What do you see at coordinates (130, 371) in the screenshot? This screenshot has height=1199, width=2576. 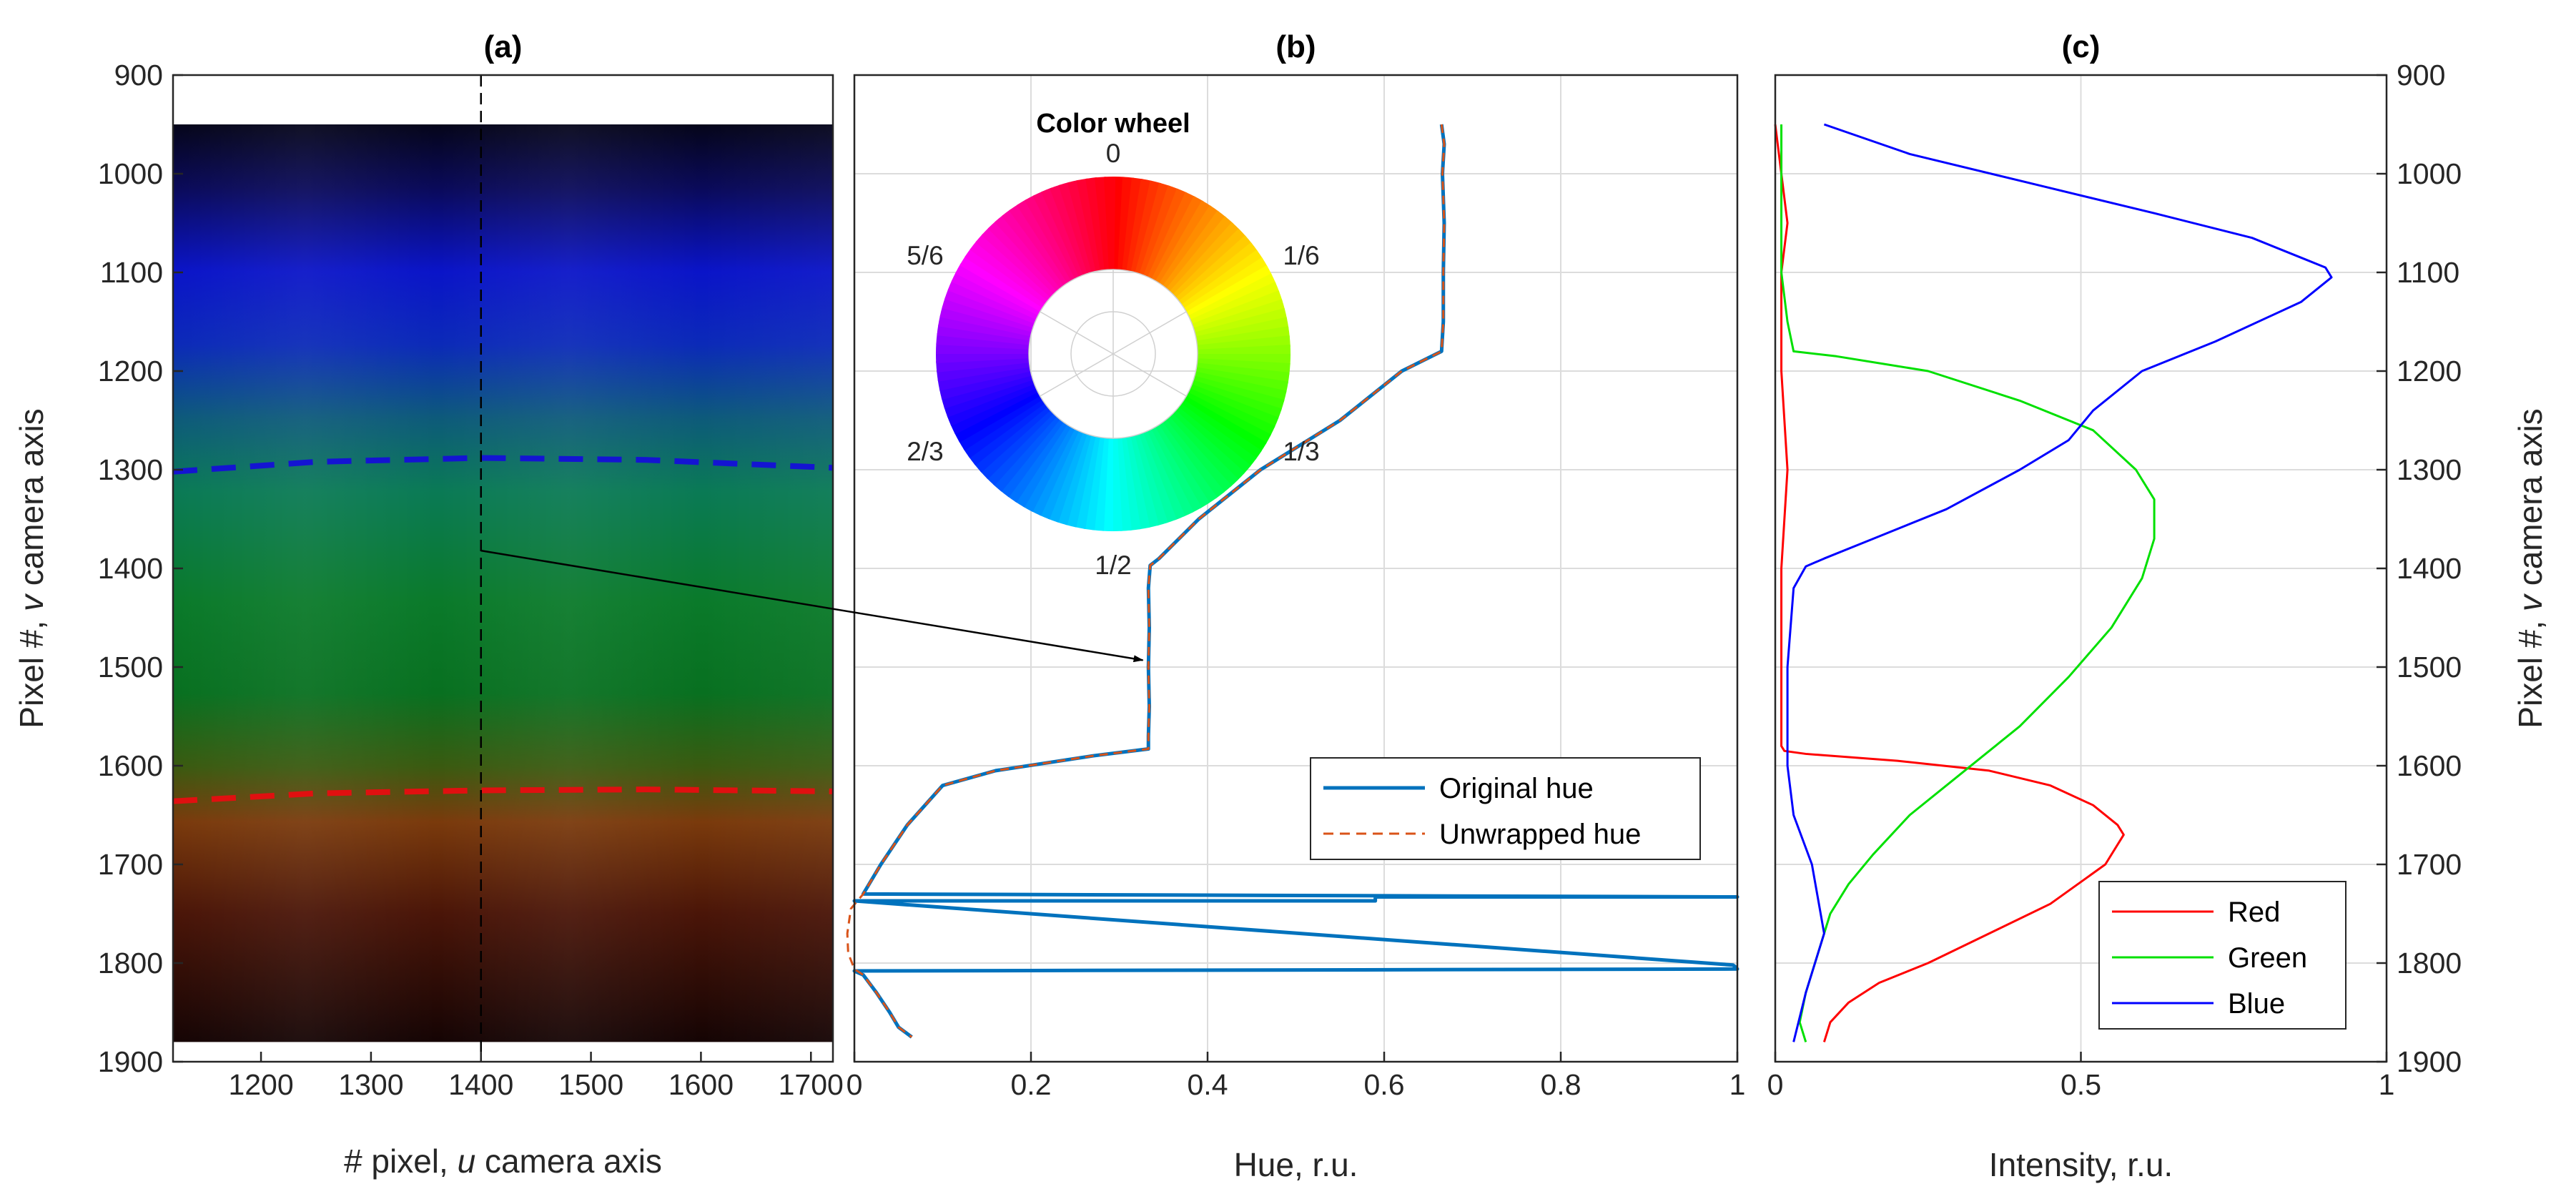 I see `y-tick-label: 1200` at bounding box center [130, 371].